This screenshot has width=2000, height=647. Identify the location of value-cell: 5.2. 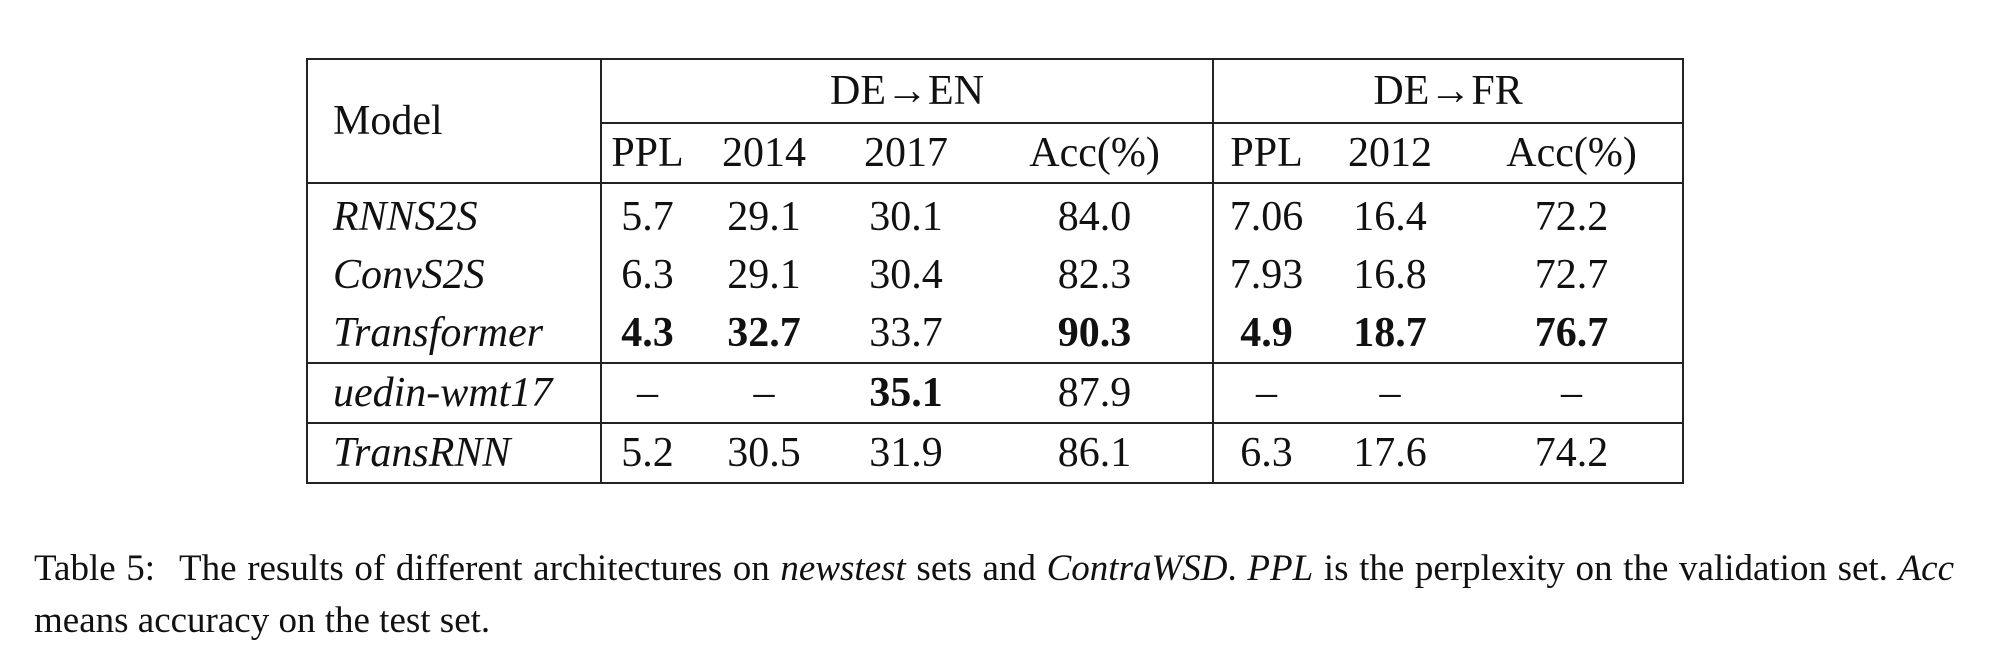
(647, 453).